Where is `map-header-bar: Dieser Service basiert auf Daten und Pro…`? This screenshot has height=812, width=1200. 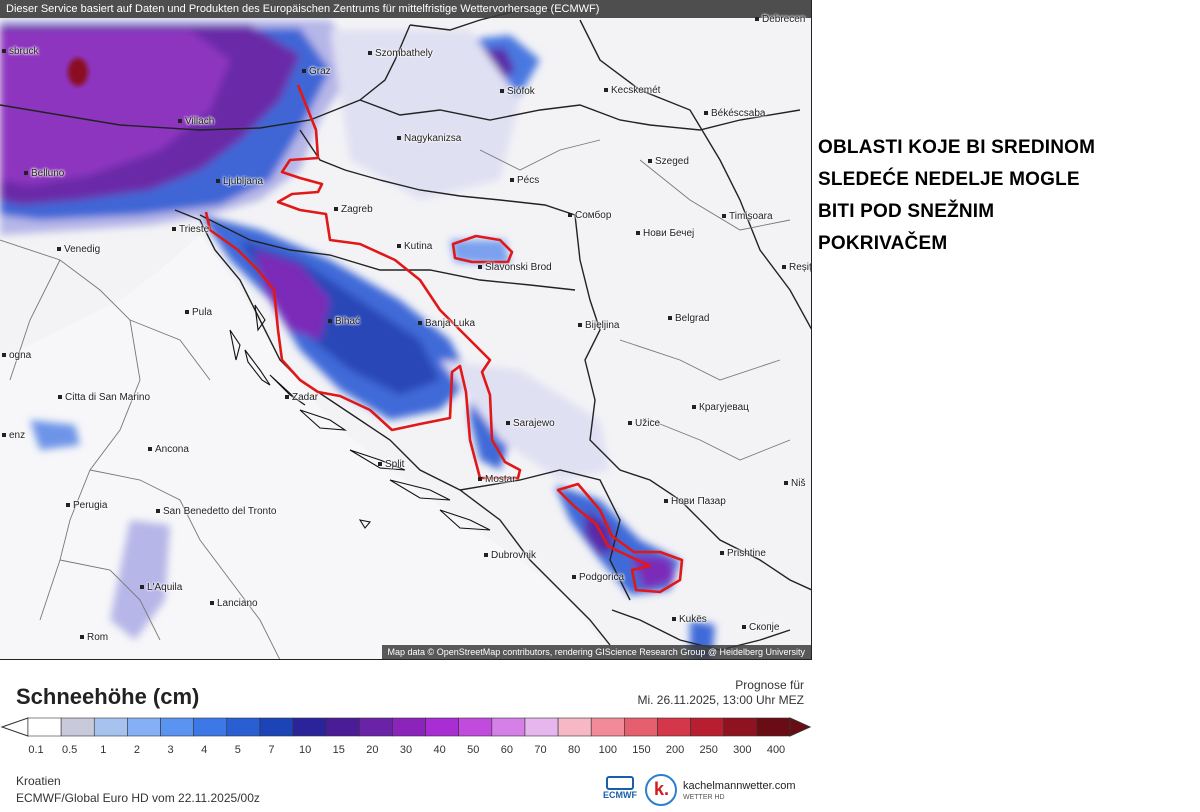 map-header-bar: Dieser Service basiert auf Daten und Pro… is located at coordinates (405, 9).